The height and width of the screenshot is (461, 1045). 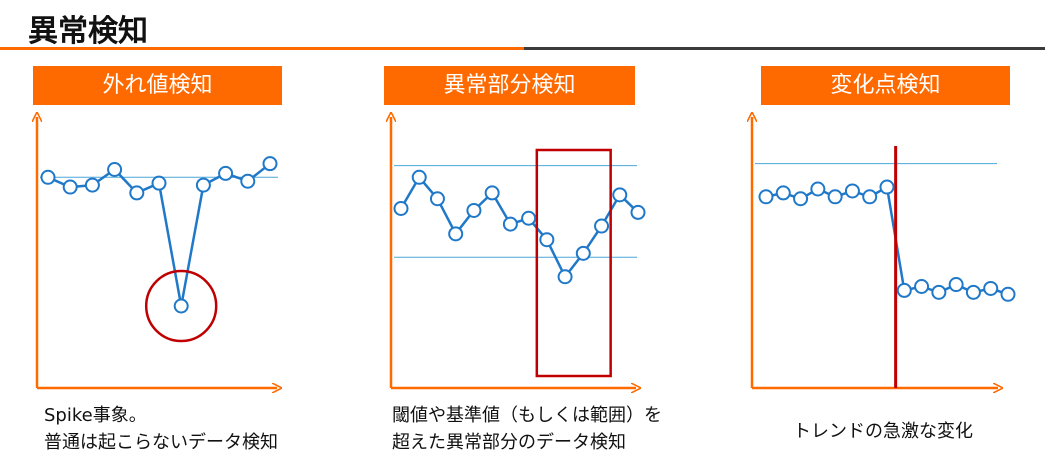 What do you see at coordinates (885, 85) in the screenshot?
I see `panel-header-changepoint: 変化点検知` at bounding box center [885, 85].